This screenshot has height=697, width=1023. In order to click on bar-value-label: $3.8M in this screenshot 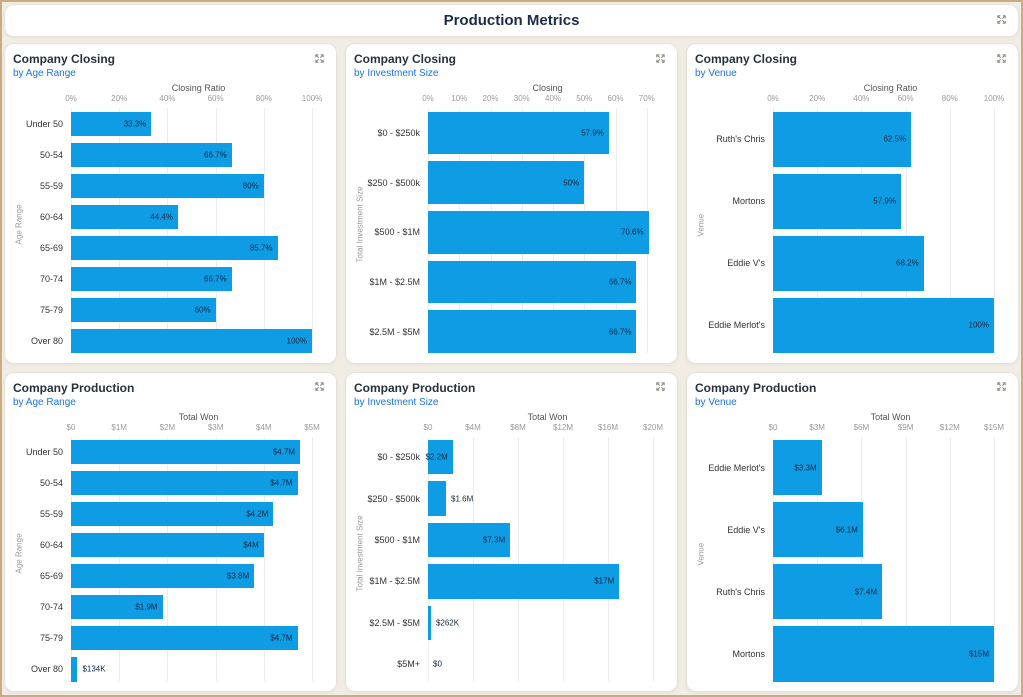, I will do `click(238, 576)`.